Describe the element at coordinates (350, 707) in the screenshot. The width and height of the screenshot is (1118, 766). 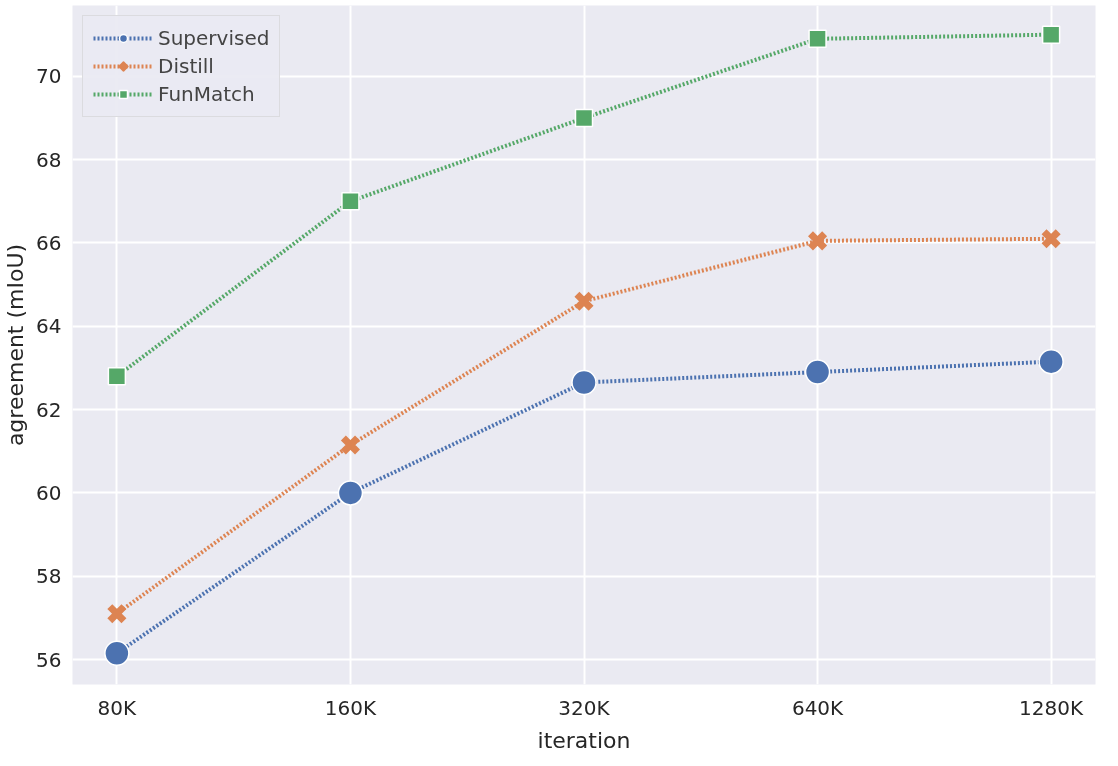
I see `x-tick-label: 160K` at that location.